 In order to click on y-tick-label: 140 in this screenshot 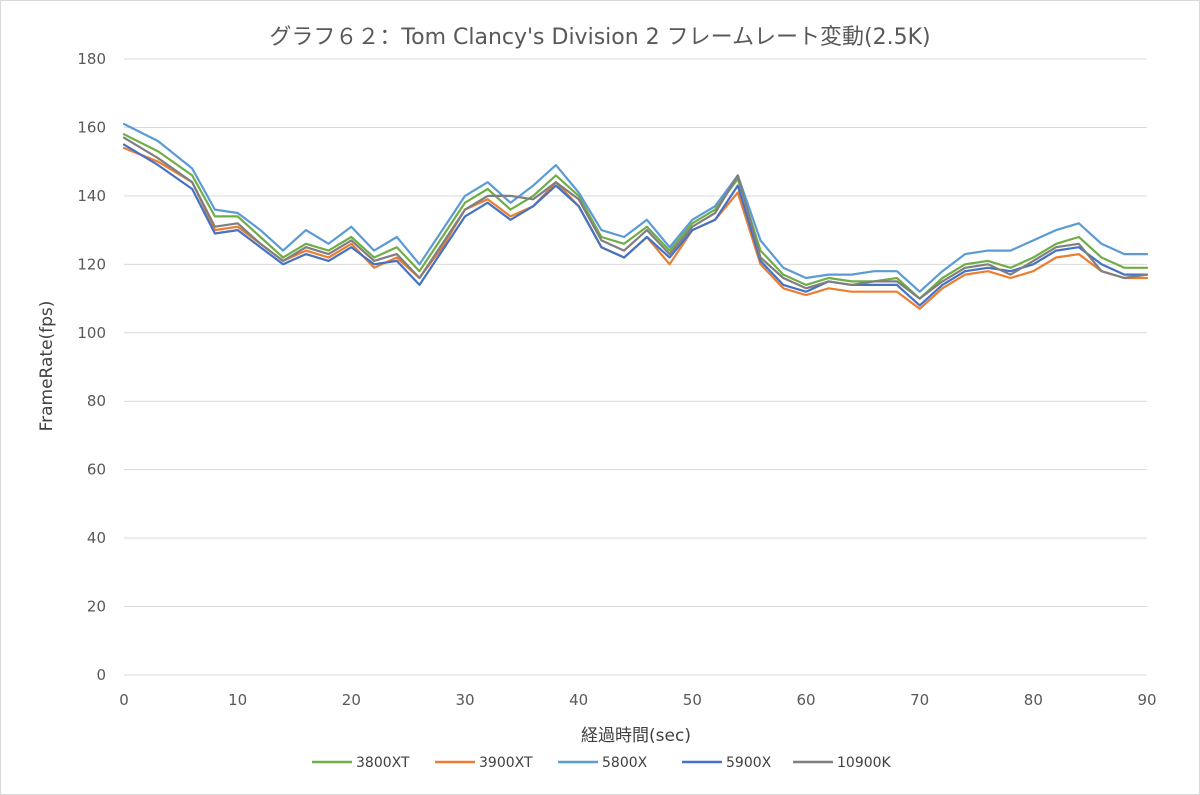, I will do `click(91, 196)`.